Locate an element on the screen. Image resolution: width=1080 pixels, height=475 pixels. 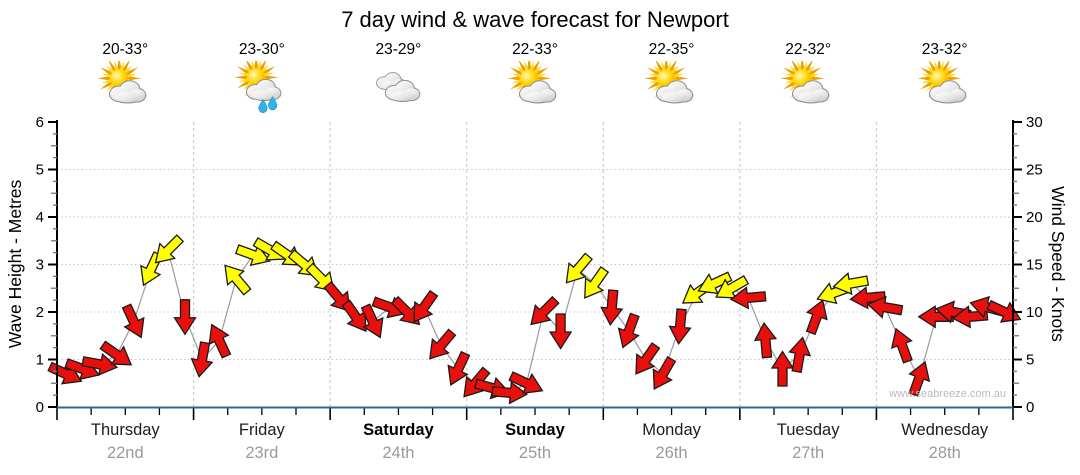
svg-text: 10 is located at coordinates (1034, 312).